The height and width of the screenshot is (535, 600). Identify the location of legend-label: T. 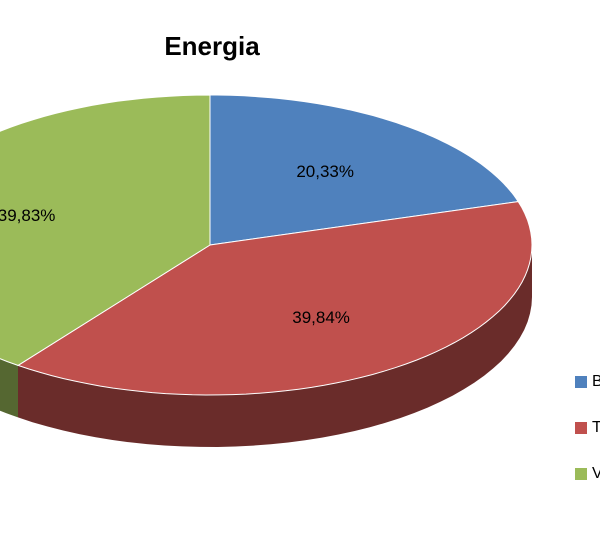
(596, 427).